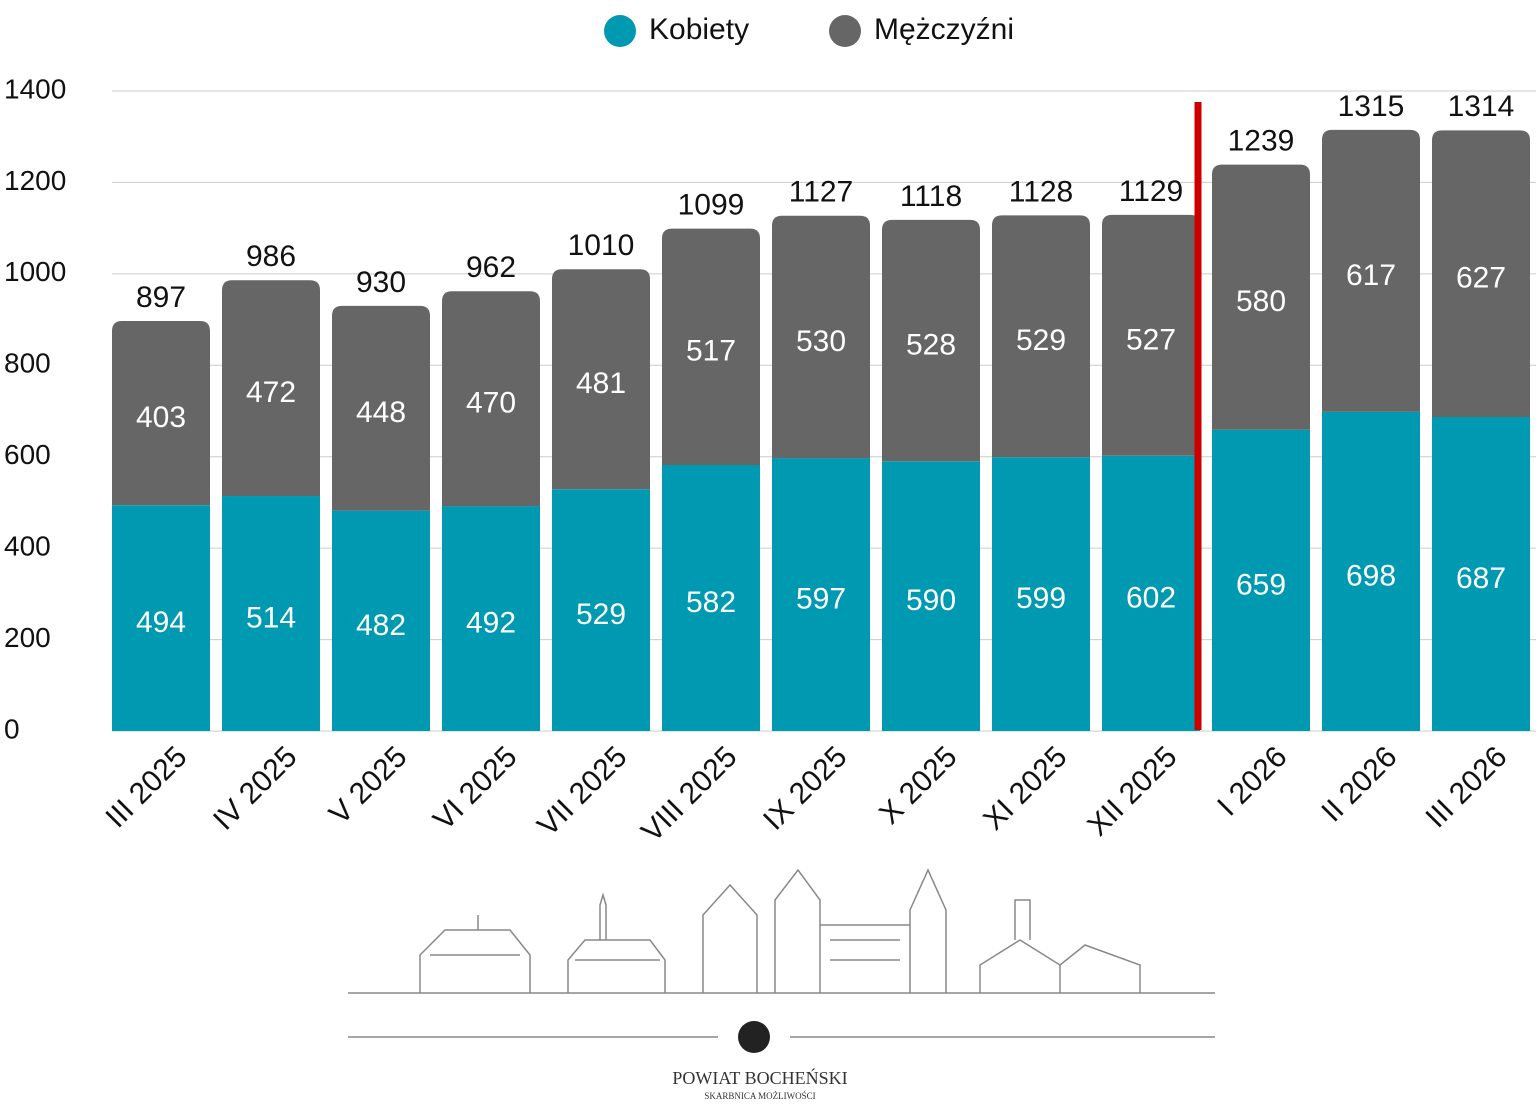  Describe the element at coordinates (161, 417) in the screenshot. I see `value-label: 403` at that location.